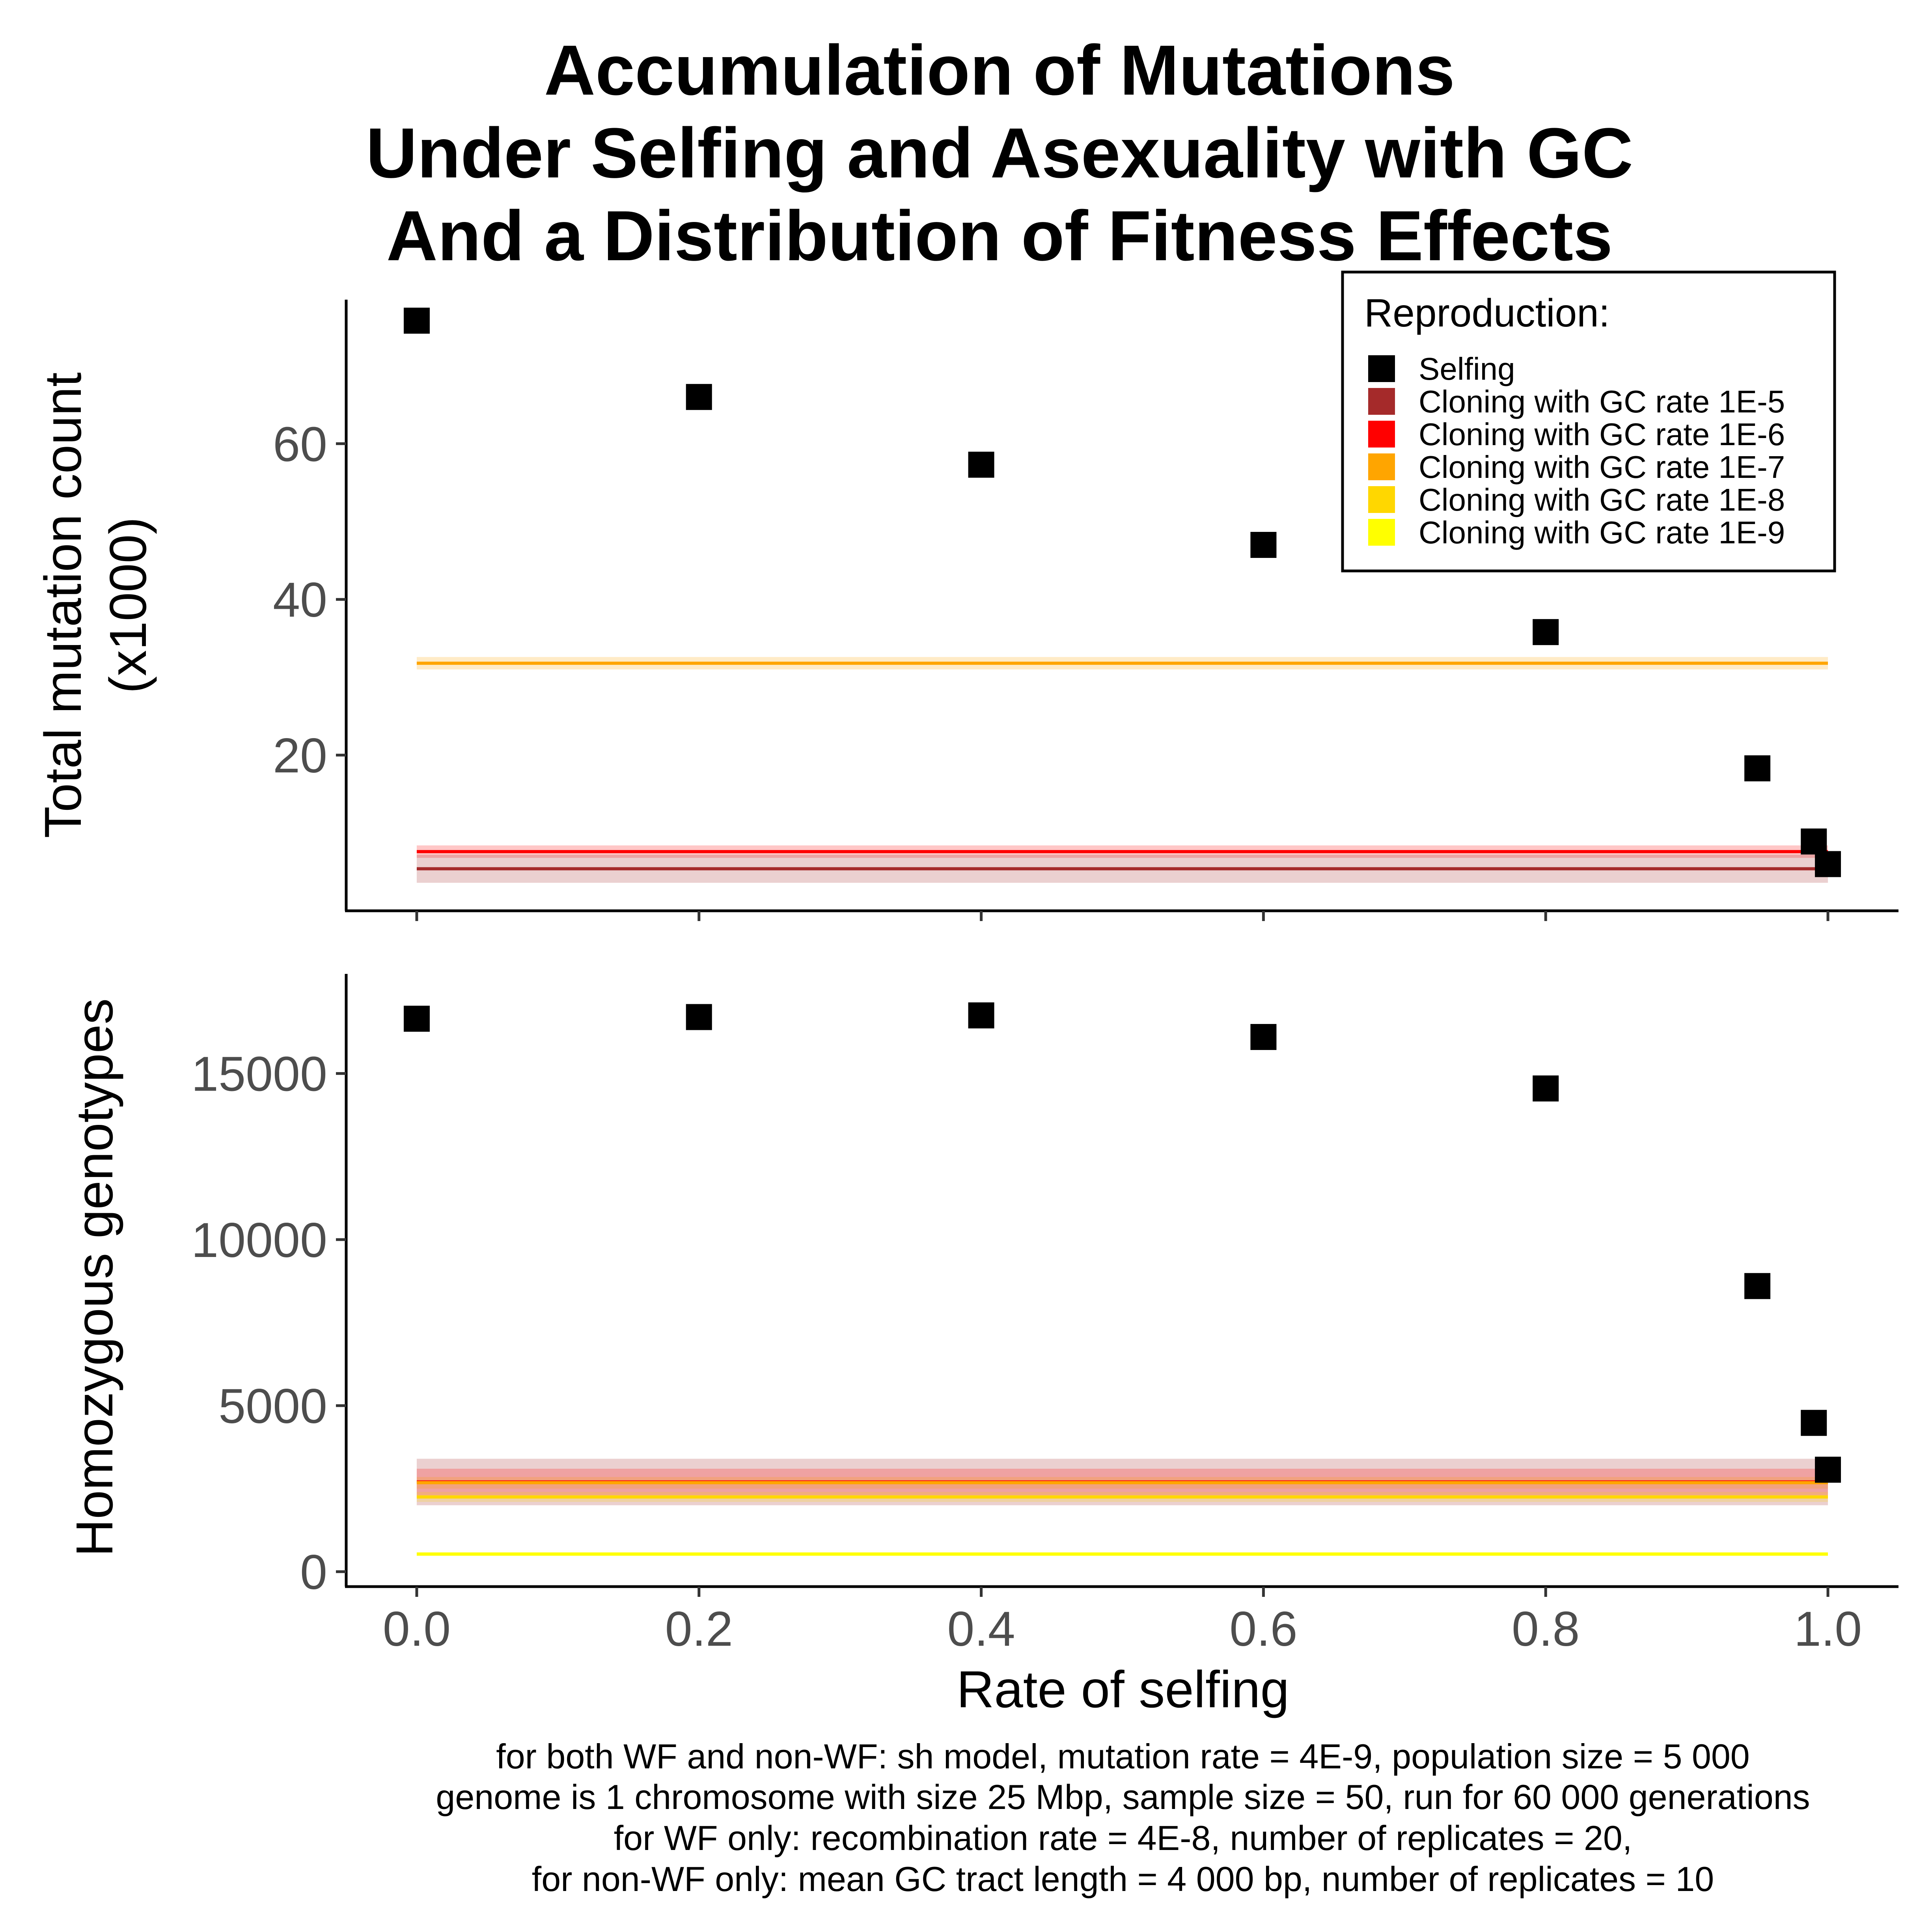 The height and width of the screenshot is (1932, 1932). I want to click on legend-label-1: Cloning with GC rate 1E-5, so click(1602, 401).